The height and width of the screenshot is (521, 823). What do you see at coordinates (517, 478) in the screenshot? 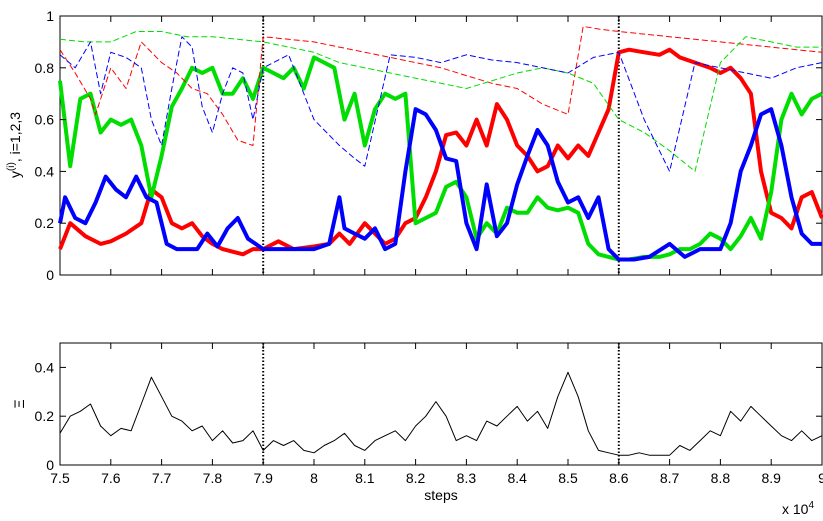
I see `x-tick-label-9: 8.4` at bounding box center [517, 478].